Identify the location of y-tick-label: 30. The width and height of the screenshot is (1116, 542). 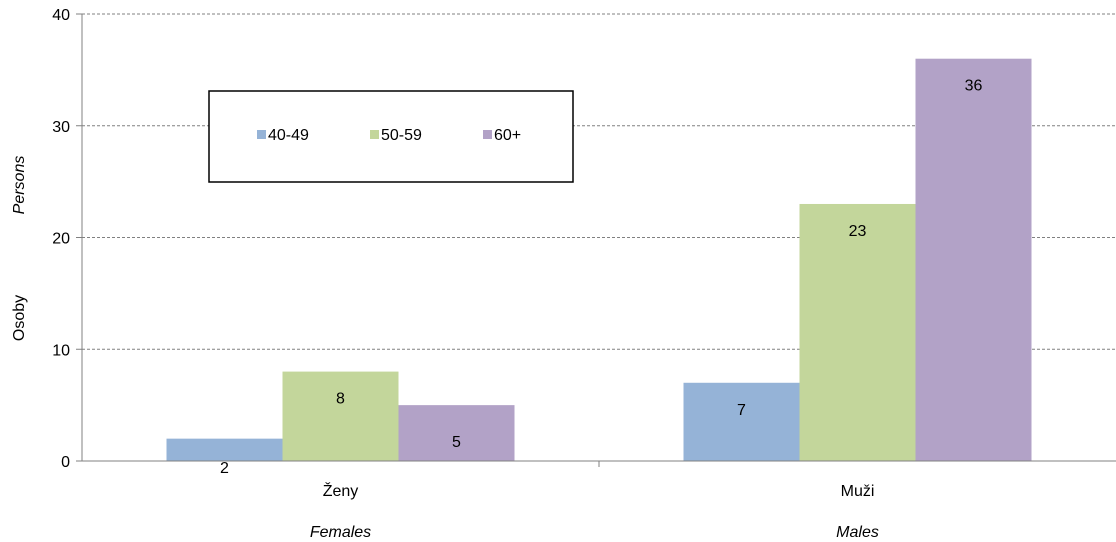
(61, 127).